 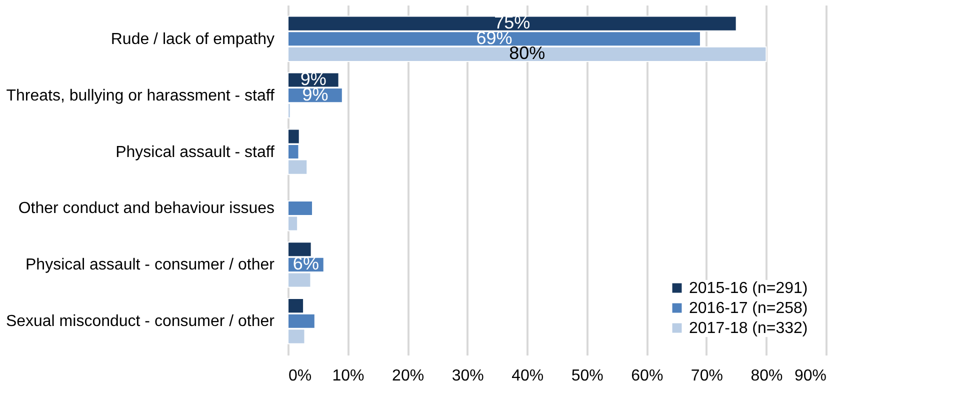 I want to click on x-tick-label: 80%, so click(x=766, y=376).